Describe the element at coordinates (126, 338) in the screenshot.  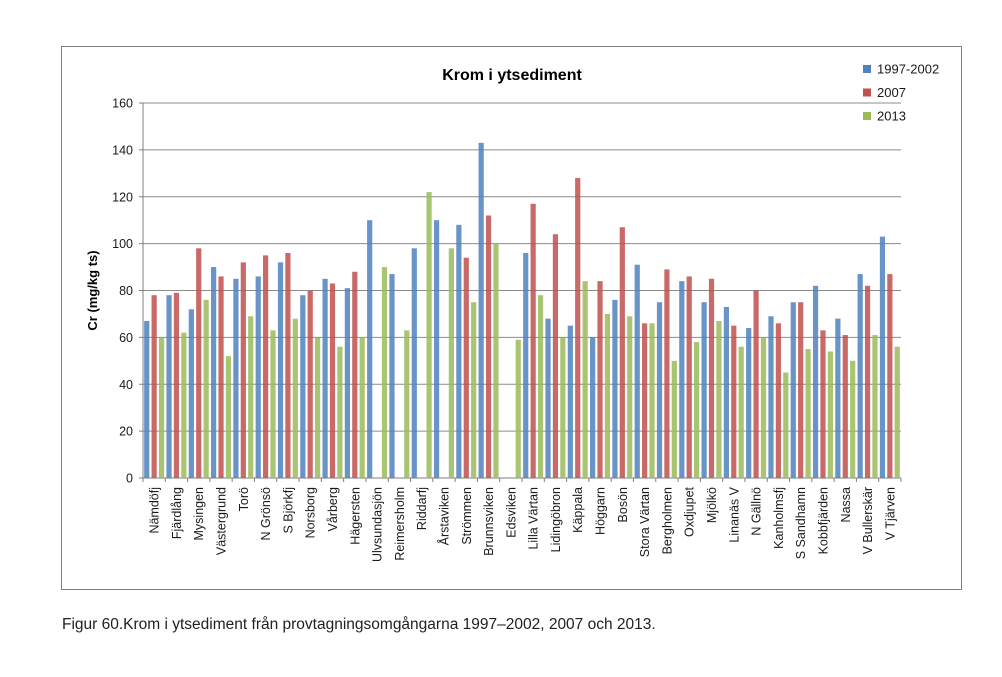
I see `y-tick-label: 60` at that location.